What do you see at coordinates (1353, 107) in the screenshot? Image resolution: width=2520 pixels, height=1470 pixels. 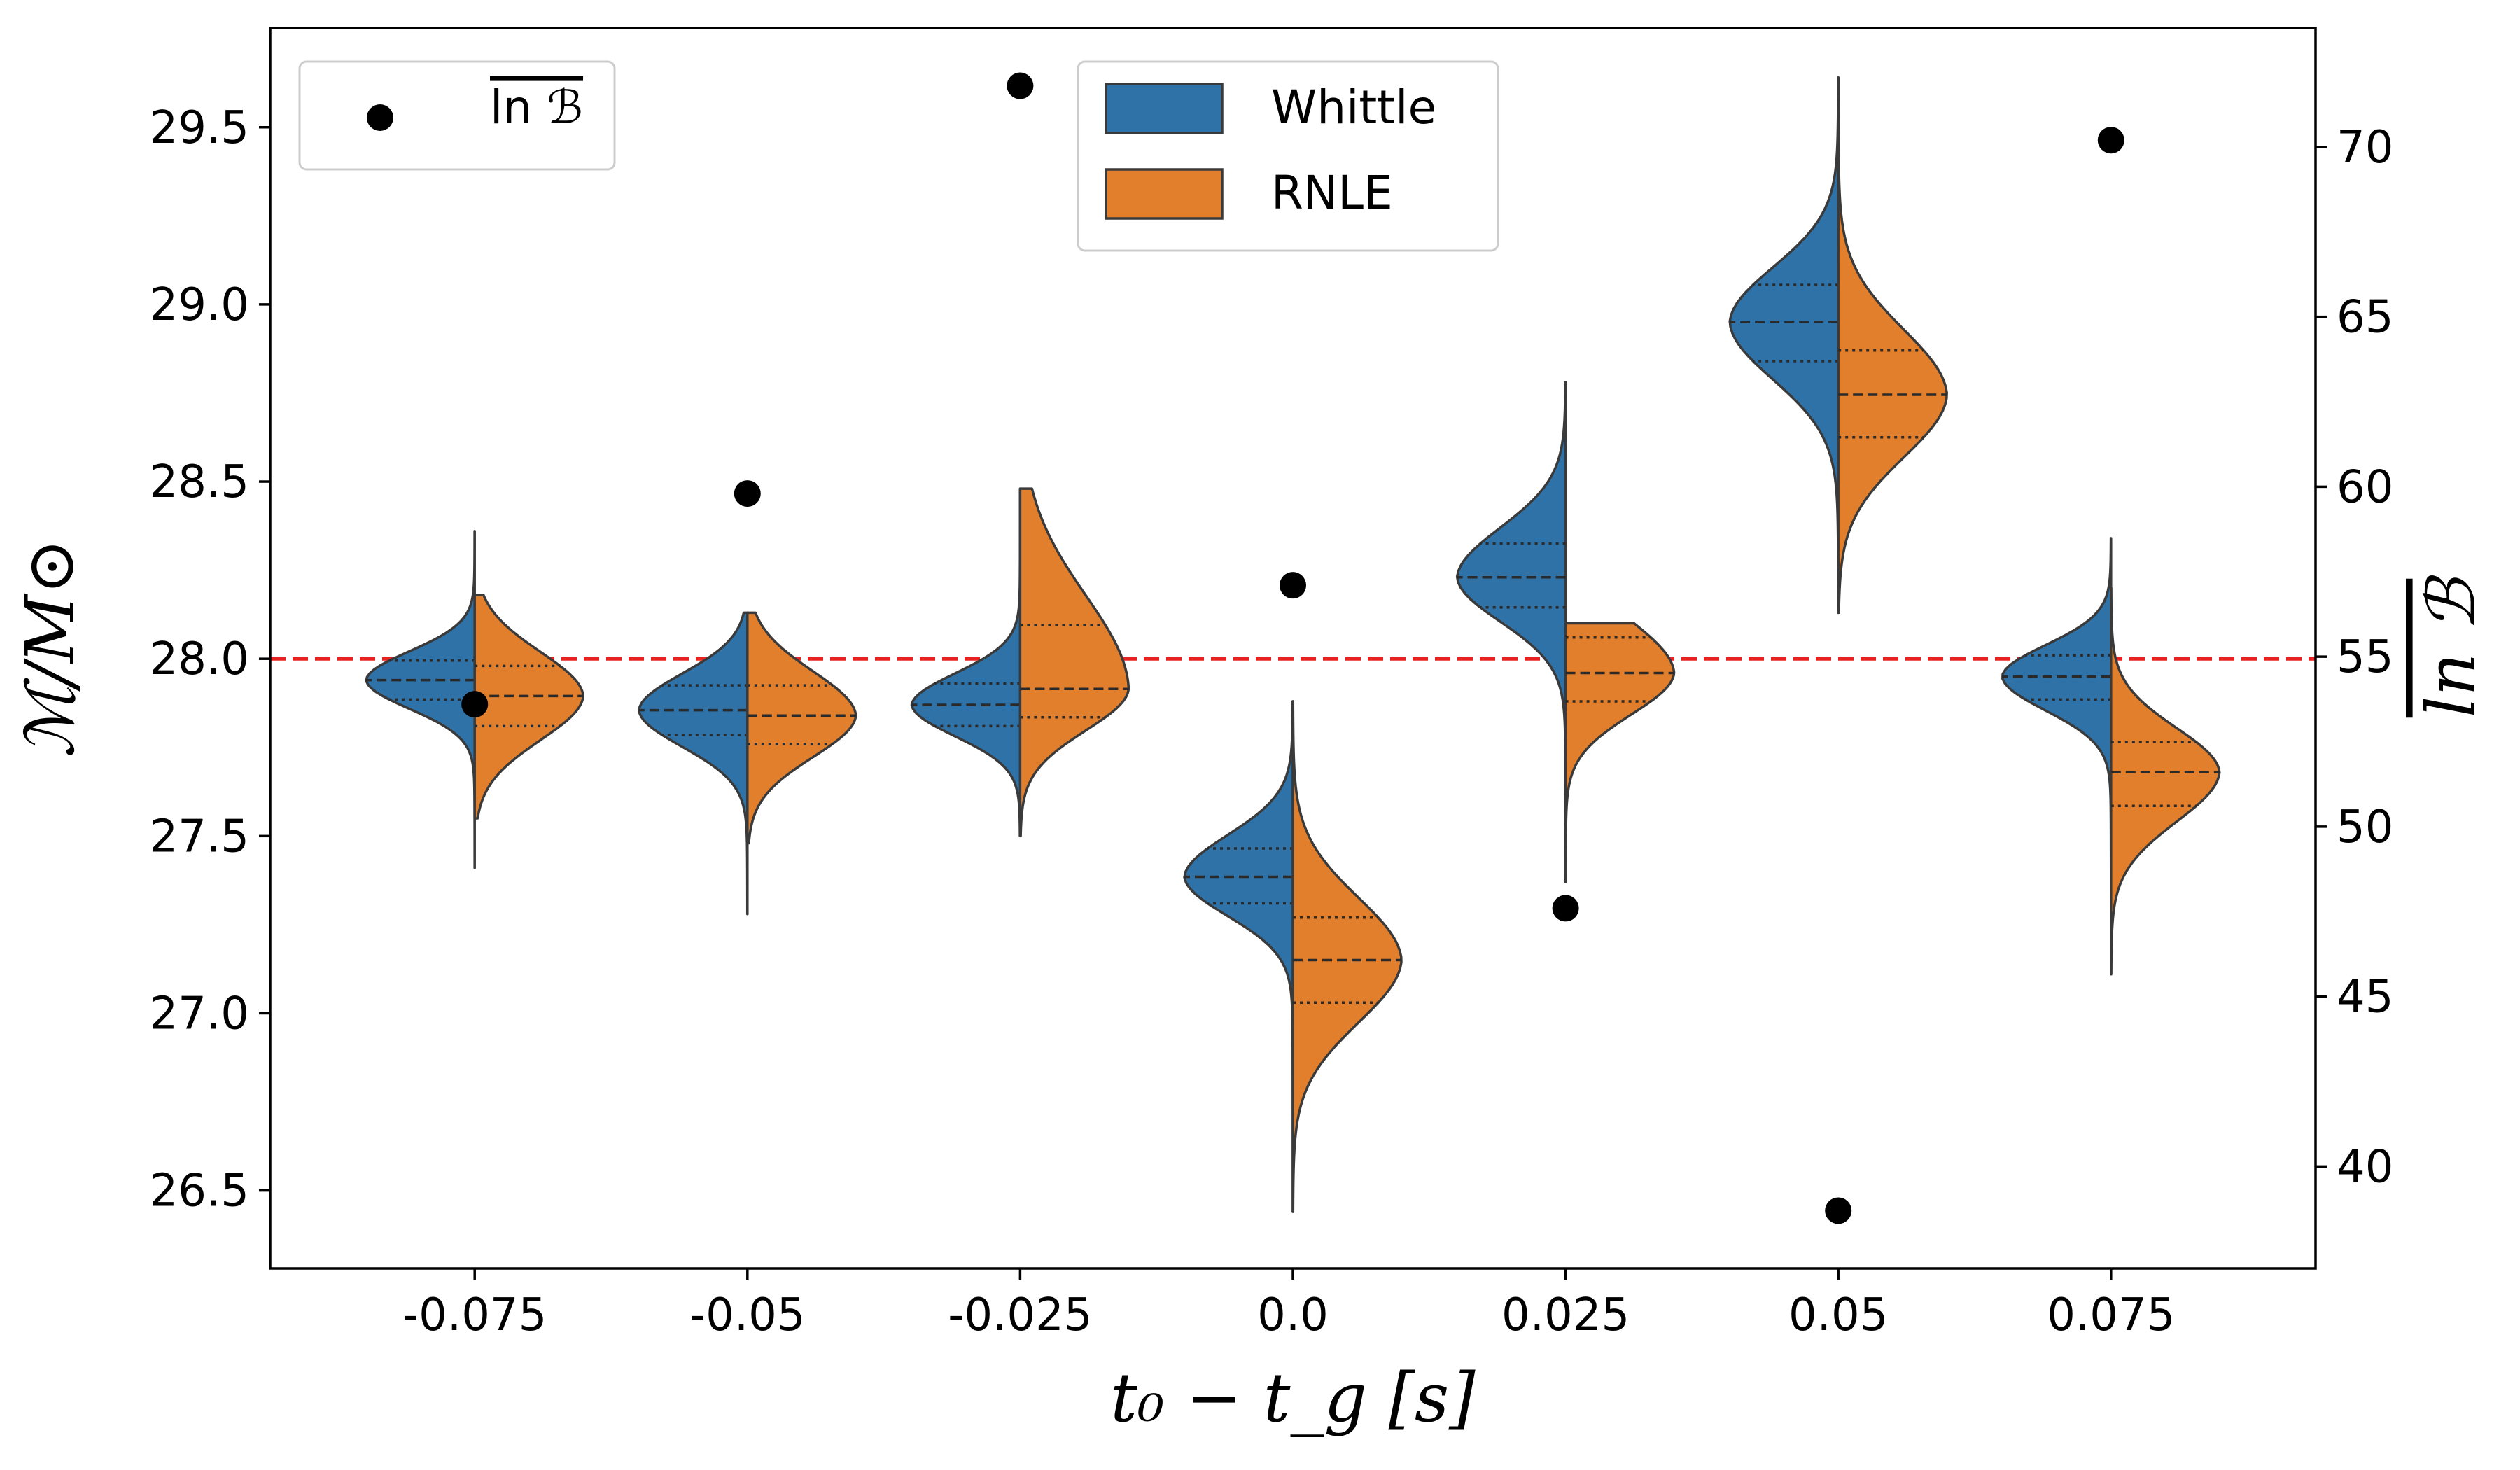 I see `legend-label-whittle: Whittle` at bounding box center [1353, 107].